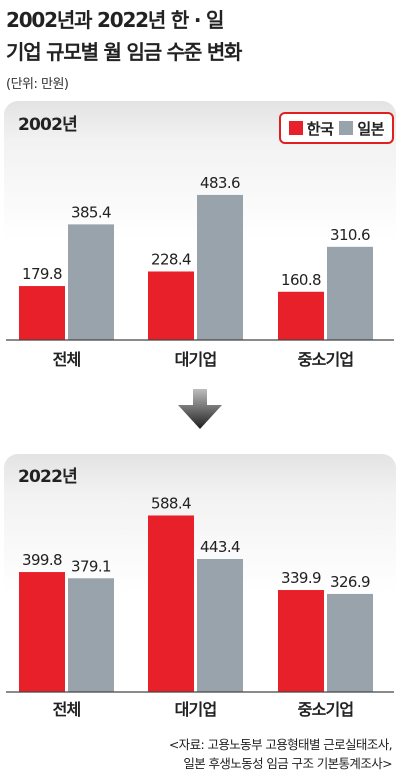  What do you see at coordinates (42, 274) in the screenshot?
I see `value-label-0-0-0: 179.8` at bounding box center [42, 274].